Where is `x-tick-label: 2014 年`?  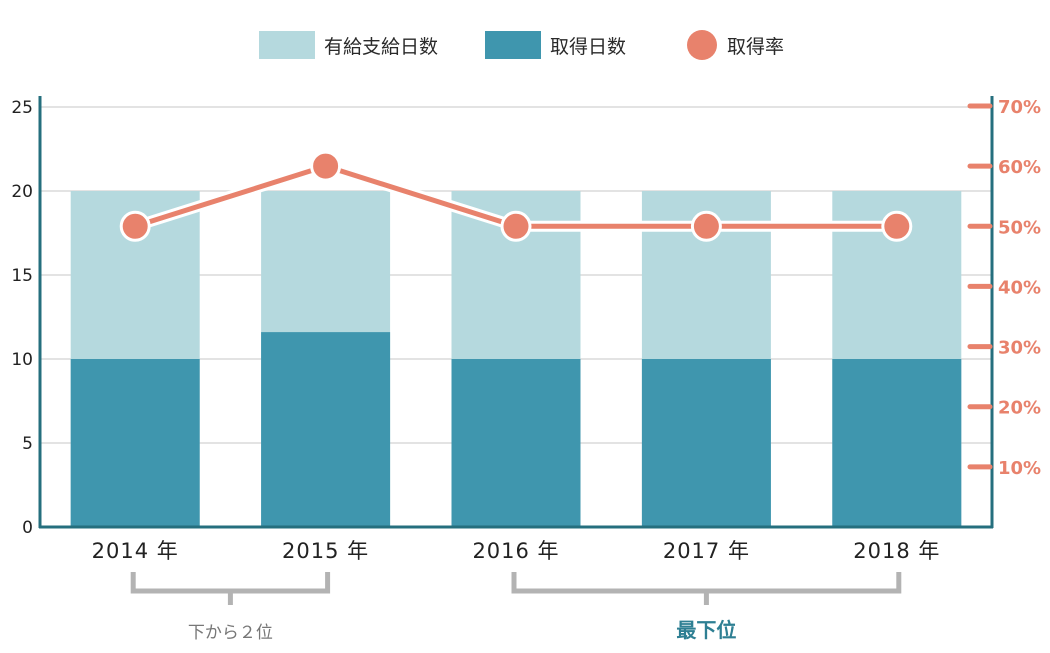 x-tick-label: 2014 年 is located at coordinates (135, 551).